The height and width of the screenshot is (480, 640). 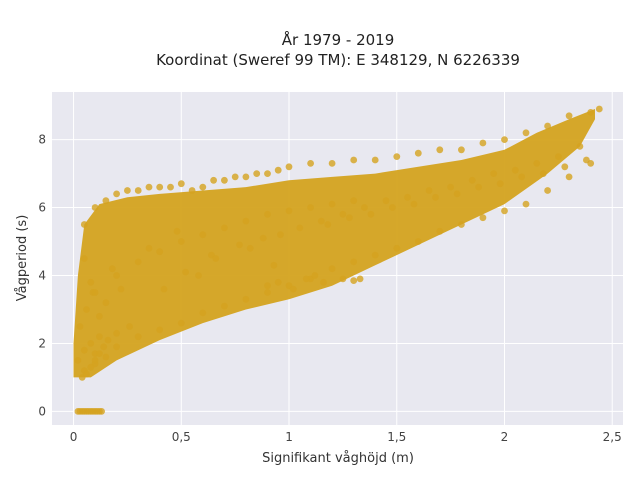 What do you see at coordinates (612, 437) in the screenshot?
I see `x-tick-label: 2,5` at bounding box center [612, 437].